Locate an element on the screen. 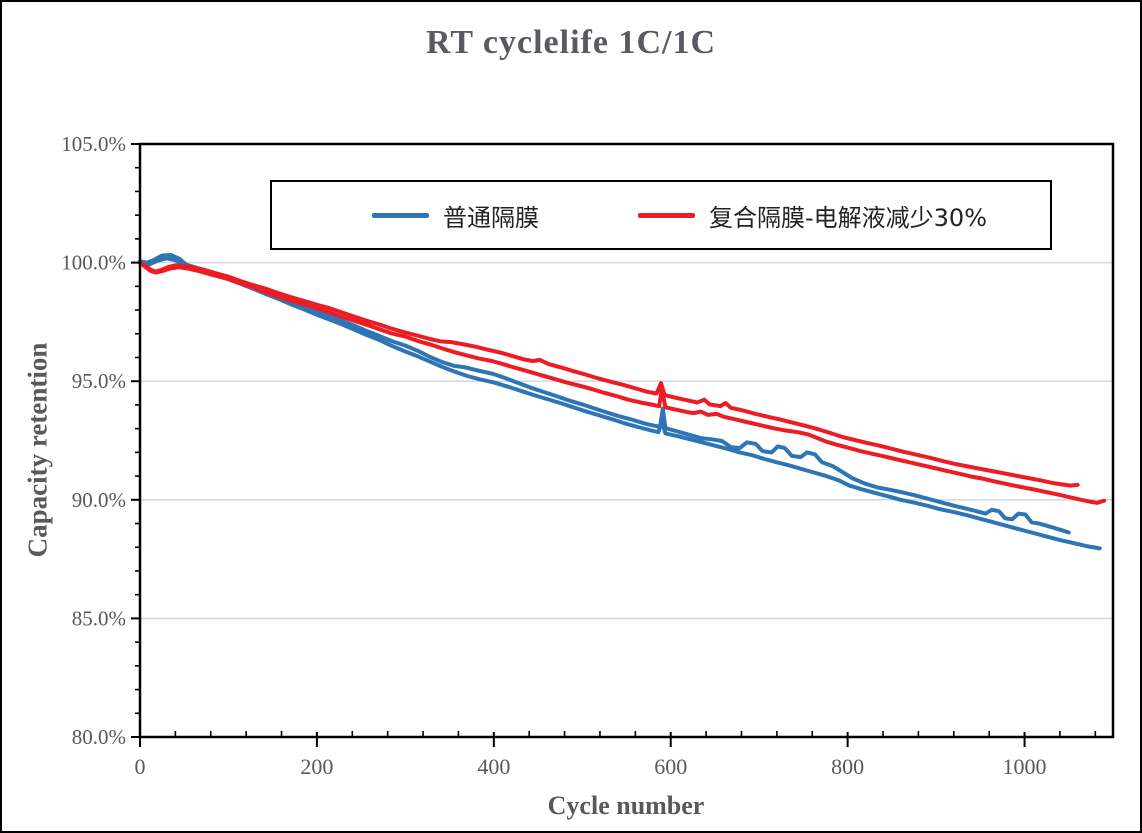 The image size is (1142, 833). legend-box: 普通隔膜 复合隔膜-电解液减少30% is located at coordinates (661, 215).